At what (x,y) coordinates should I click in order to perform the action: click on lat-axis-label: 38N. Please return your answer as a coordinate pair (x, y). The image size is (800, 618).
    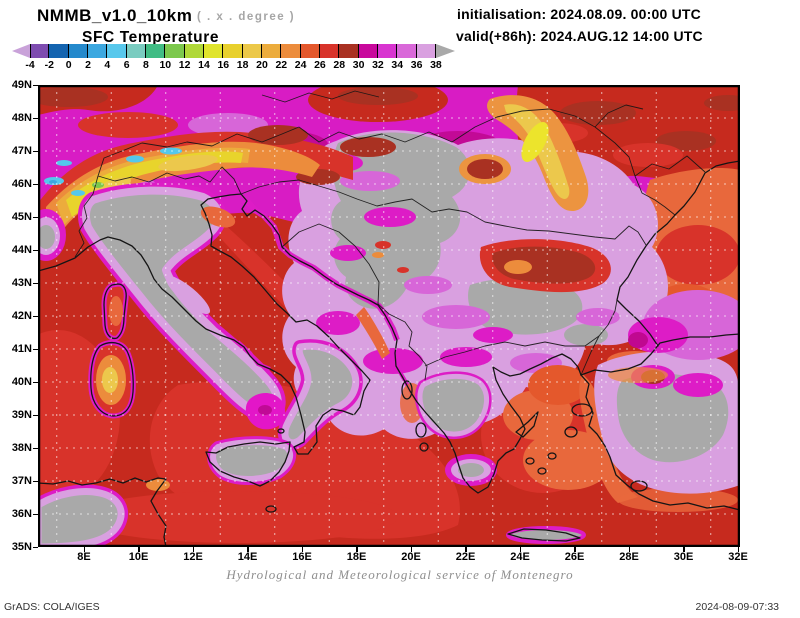
    Looking at the image, I should click on (21, 448).